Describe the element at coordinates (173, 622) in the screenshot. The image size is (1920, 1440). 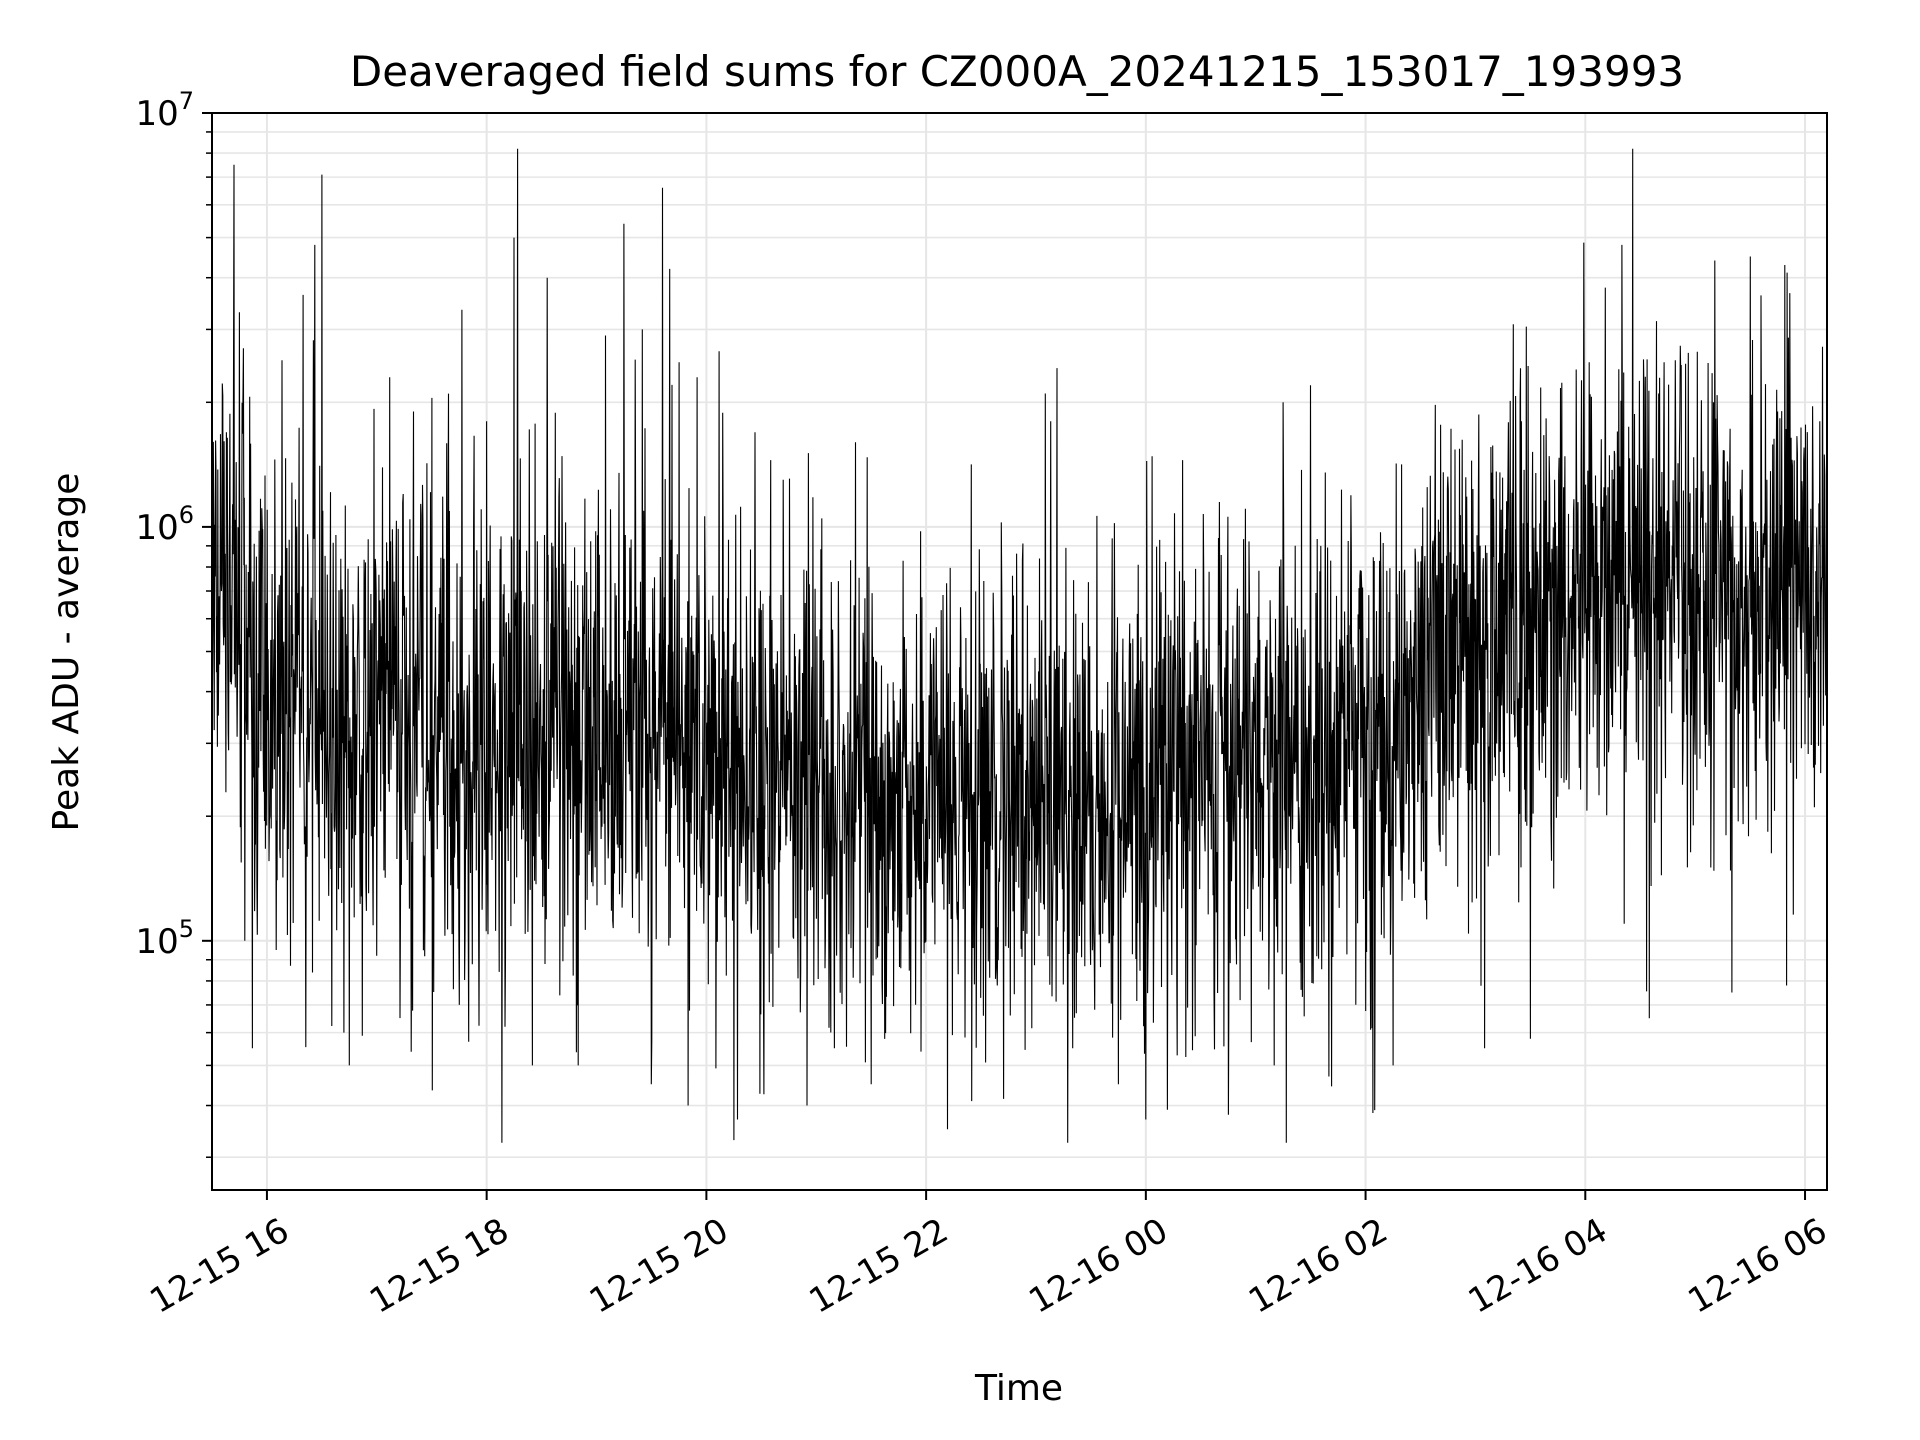
I see `y-ticks: 10⁵ 10⁶ 10⁷` at that location.